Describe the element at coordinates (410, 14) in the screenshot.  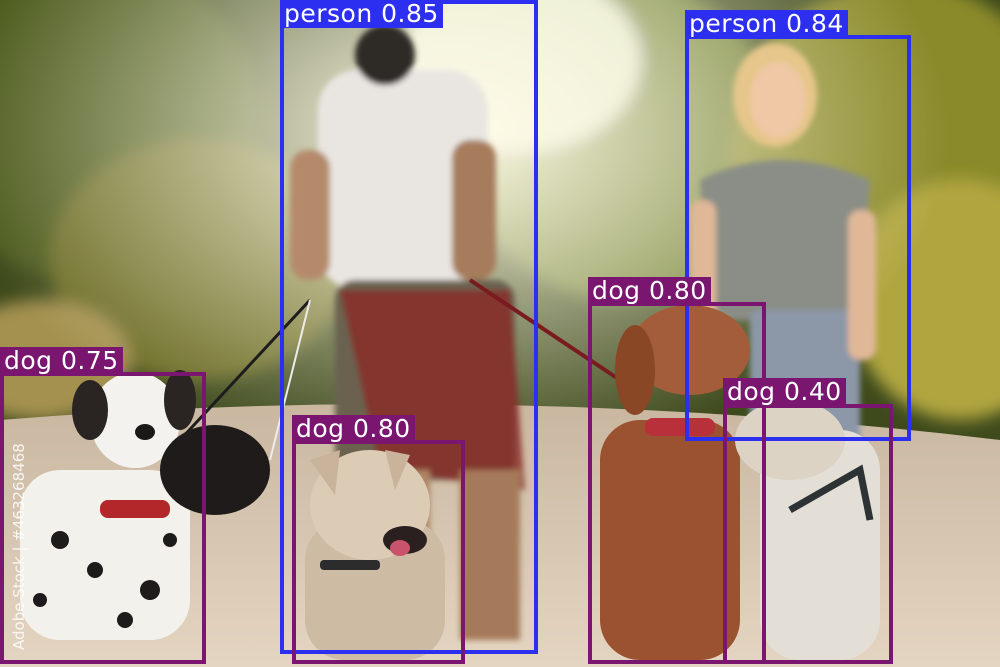
I see `detection-score: 0.85` at that location.